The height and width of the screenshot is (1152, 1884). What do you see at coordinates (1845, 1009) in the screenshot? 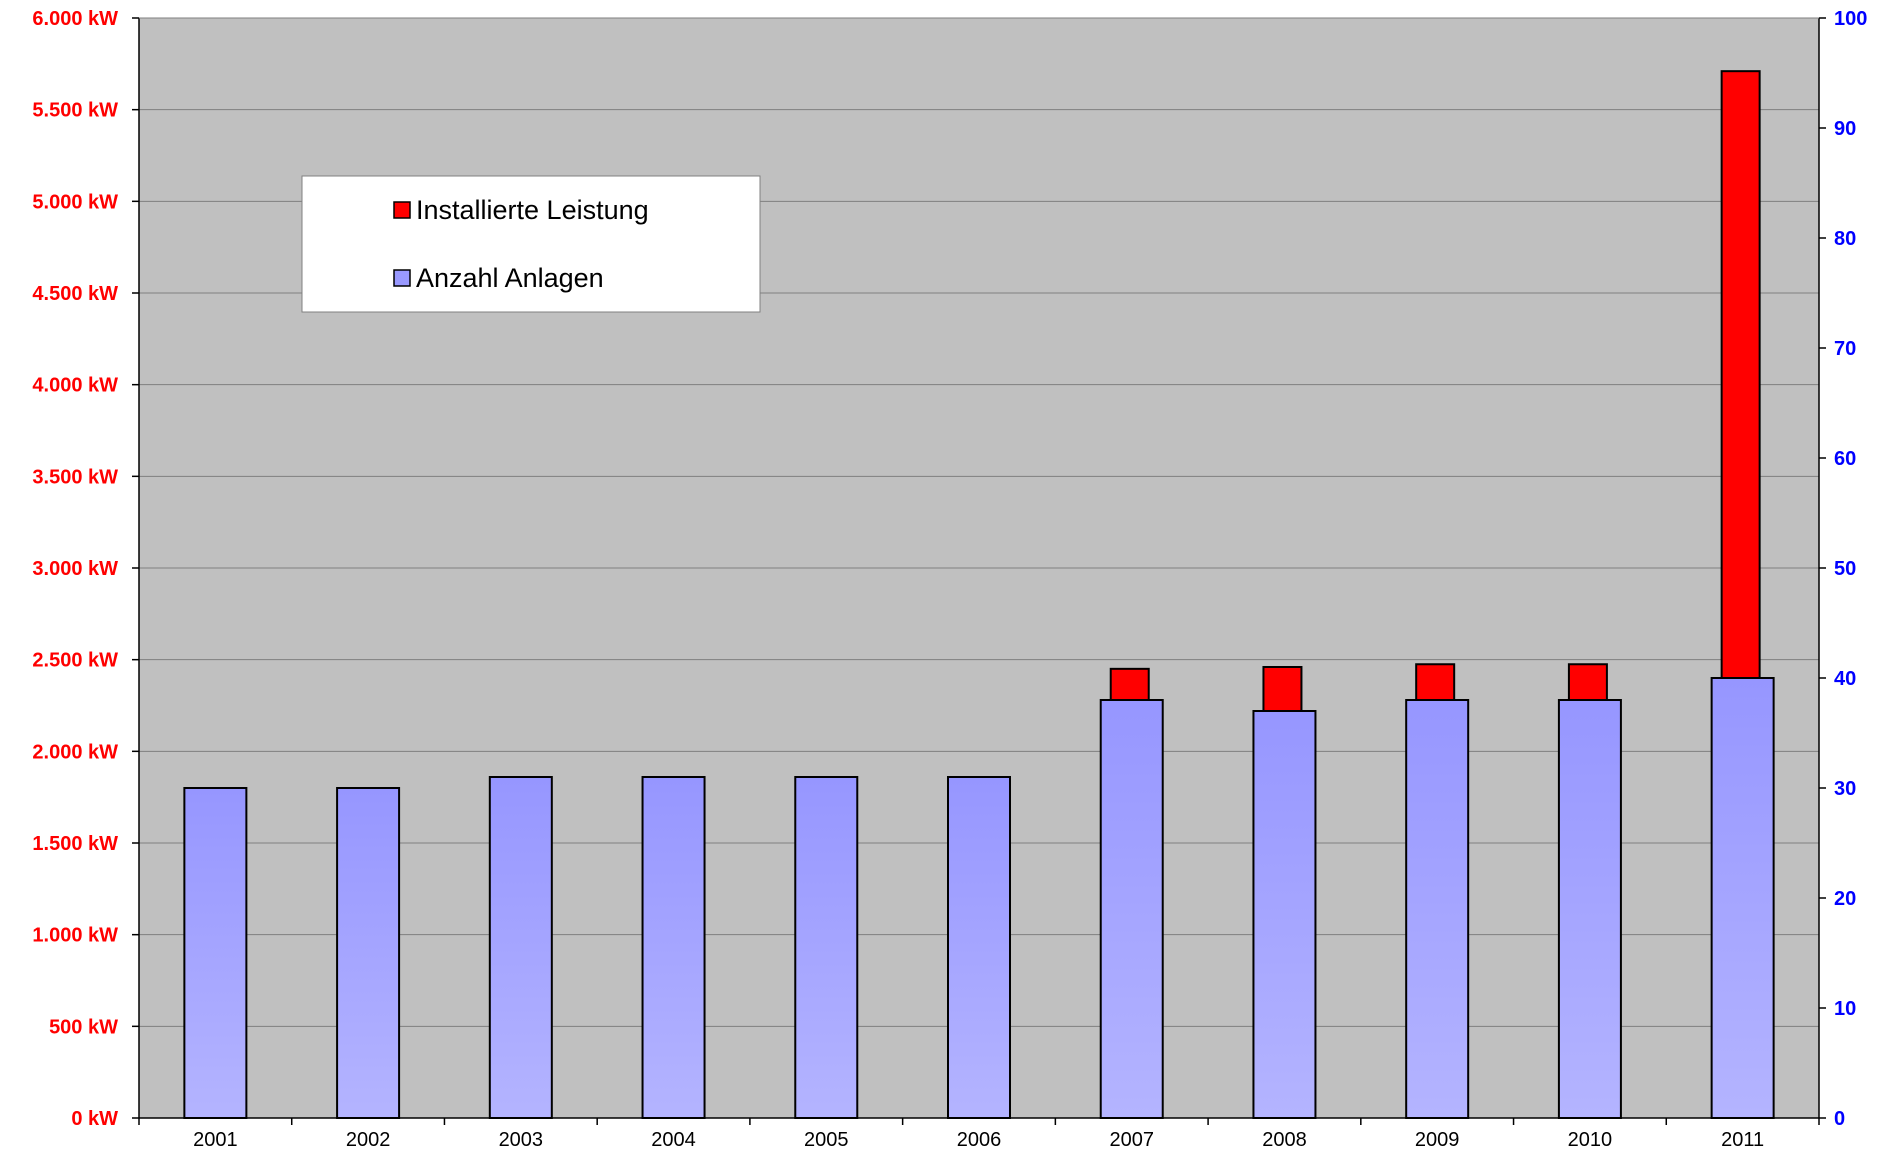
I see `right-tick-label: 10` at bounding box center [1845, 1009].